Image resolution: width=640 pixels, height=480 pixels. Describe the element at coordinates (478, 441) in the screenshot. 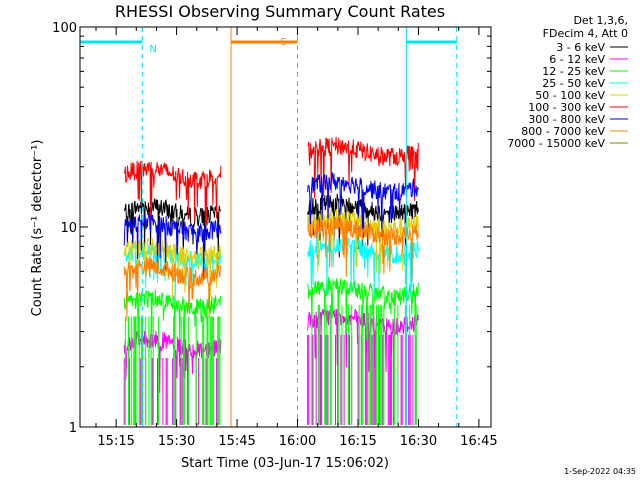

I see `x-tick-label: 16:45` at that location.